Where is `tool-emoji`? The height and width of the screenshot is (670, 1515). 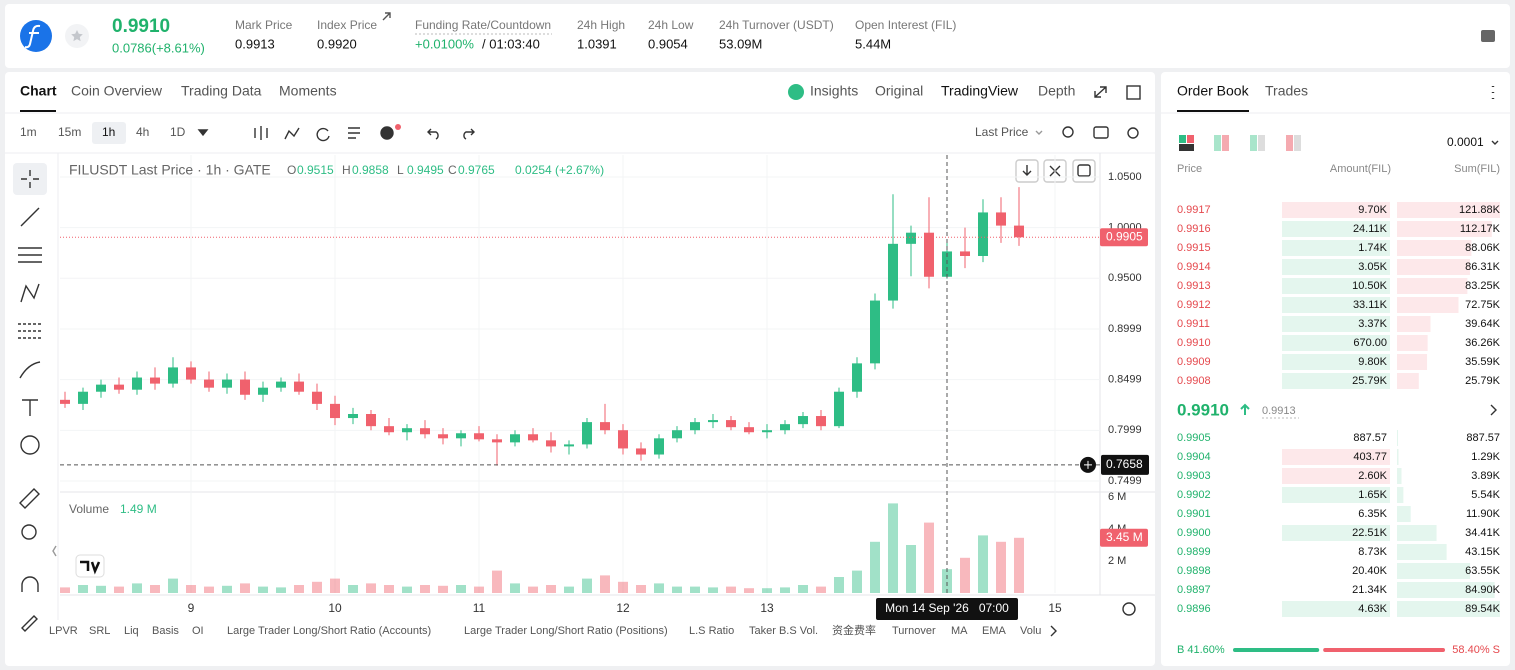 tool-emoji is located at coordinates (30, 445).